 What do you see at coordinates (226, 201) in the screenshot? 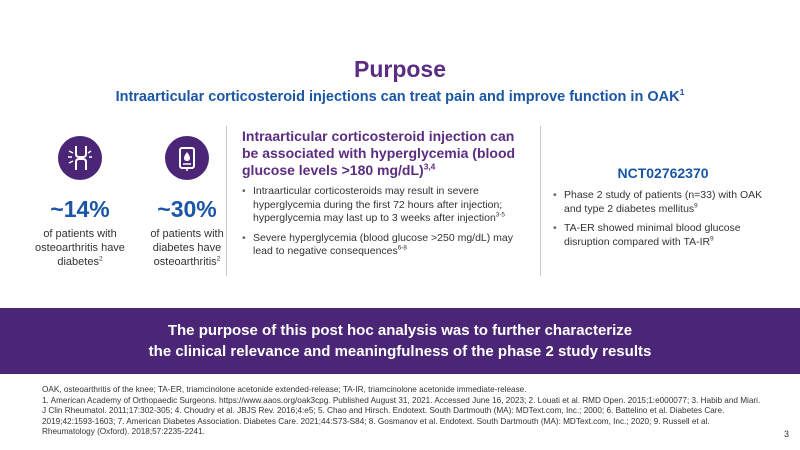
I see `divider-left` at bounding box center [226, 201].